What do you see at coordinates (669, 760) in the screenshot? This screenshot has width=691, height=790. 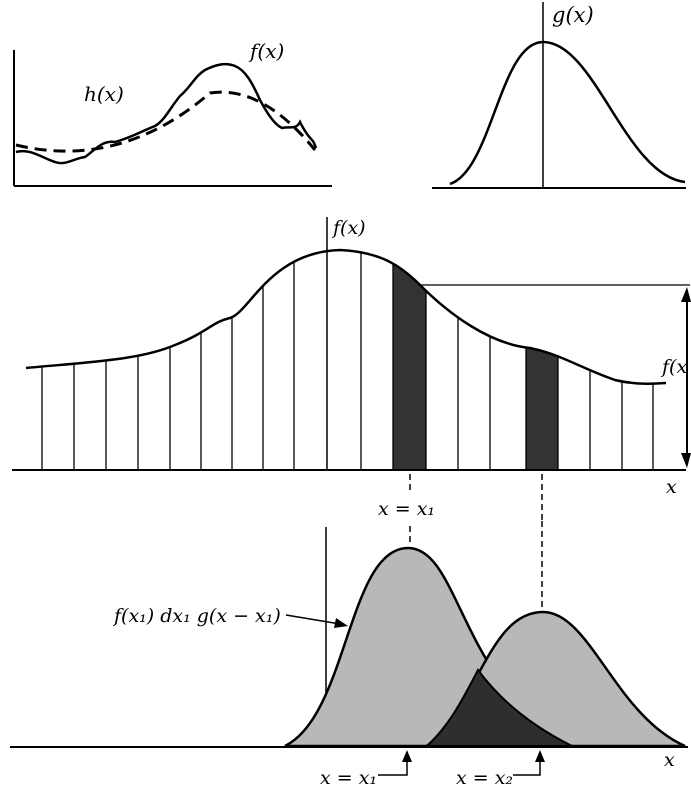 I see `x-axis-label-bottom: x` at bounding box center [669, 760].